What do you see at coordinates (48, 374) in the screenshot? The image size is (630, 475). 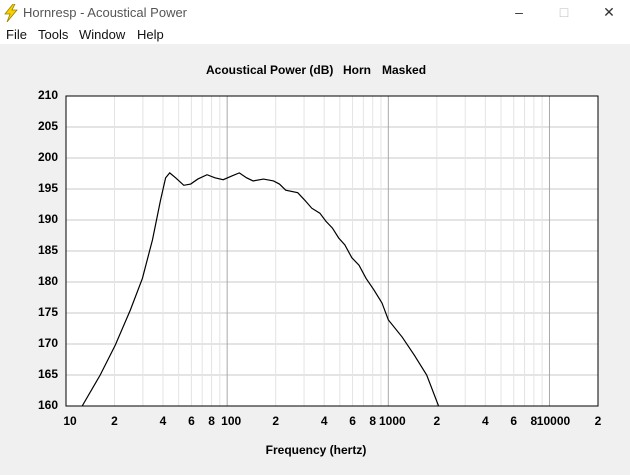 I see `y-tick-label: 165` at bounding box center [48, 374].